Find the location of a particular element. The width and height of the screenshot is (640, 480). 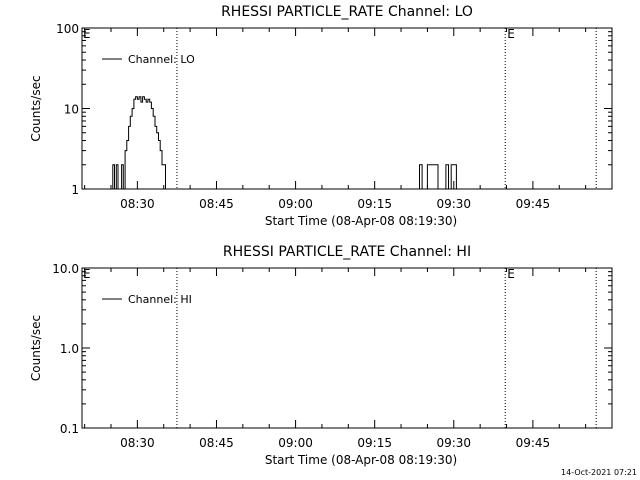

y-tick-label: 100 is located at coordinates (67, 29).